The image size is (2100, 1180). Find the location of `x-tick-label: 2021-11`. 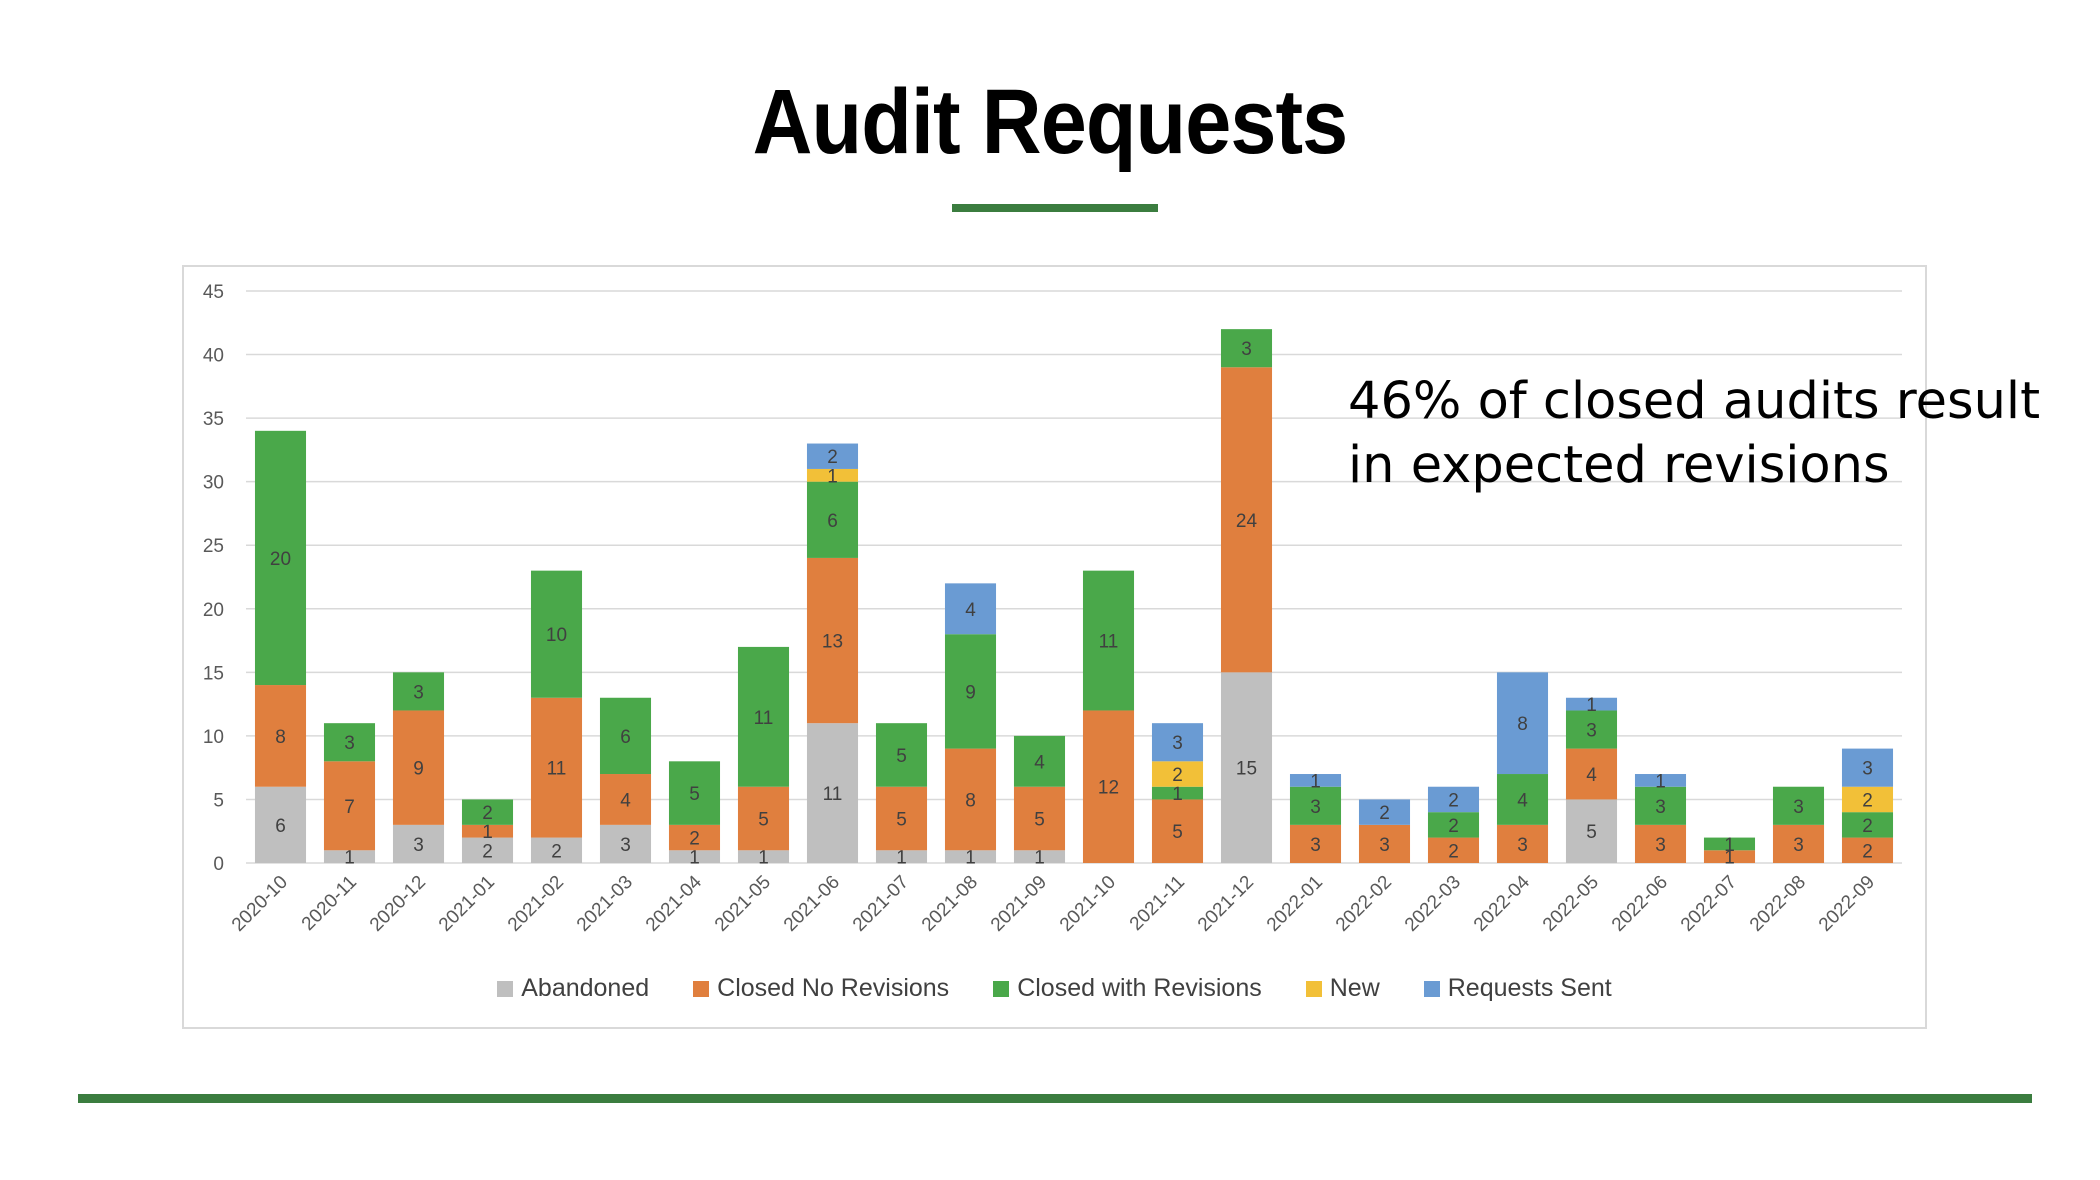

x-tick-label: 2021-11 is located at coordinates (1157, 903).